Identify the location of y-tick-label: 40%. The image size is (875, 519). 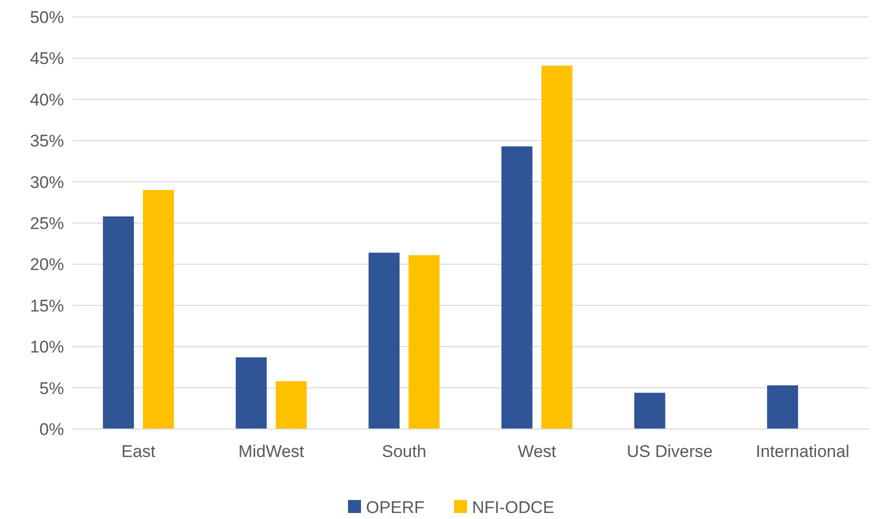
(47, 100).